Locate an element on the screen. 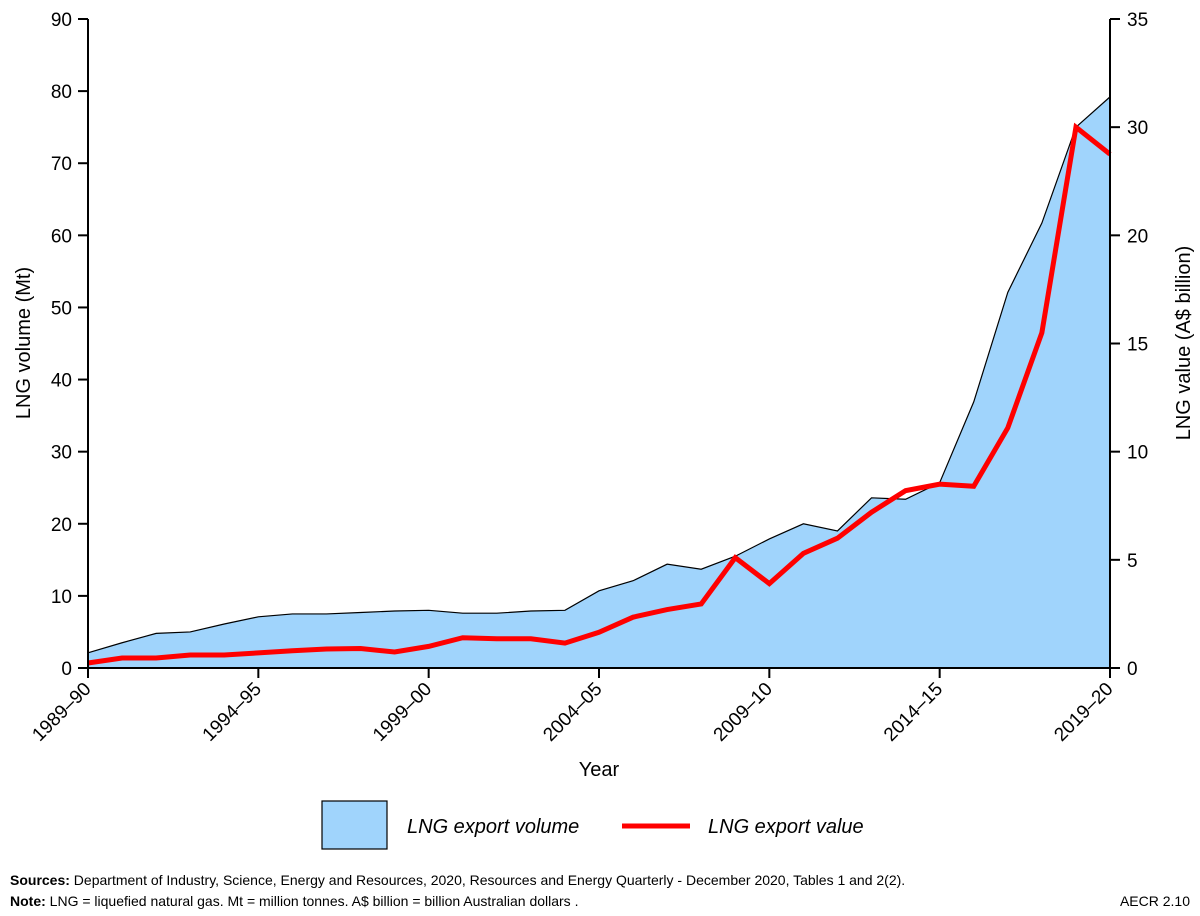  x-tick-label: 2004–05 is located at coordinates (572, 712).